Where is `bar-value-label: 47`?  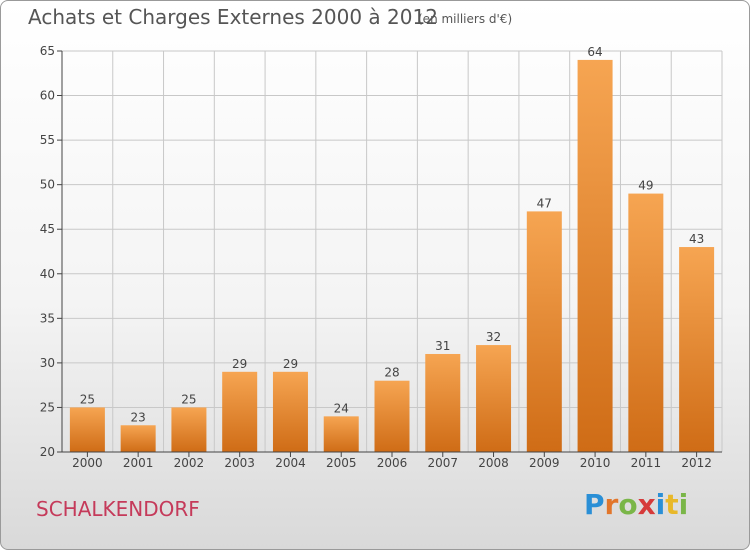 bar-value-label: 47 is located at coordinates (544, 203).